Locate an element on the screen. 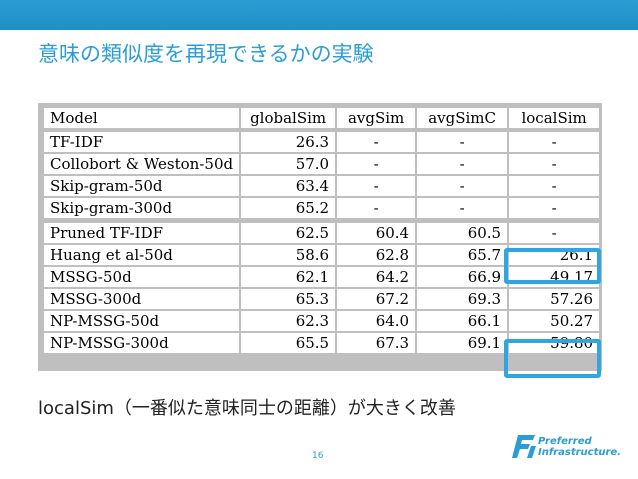  cell-avgsim: 64.2 is located at coordinates (376, 277).